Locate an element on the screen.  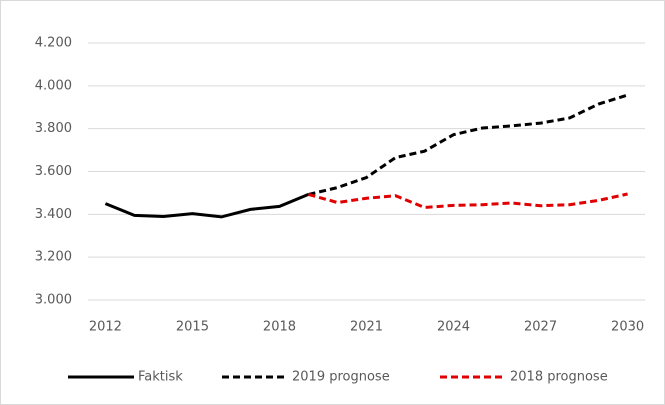
y-tick-label: 4.200 is located at coordinates (53, 43).